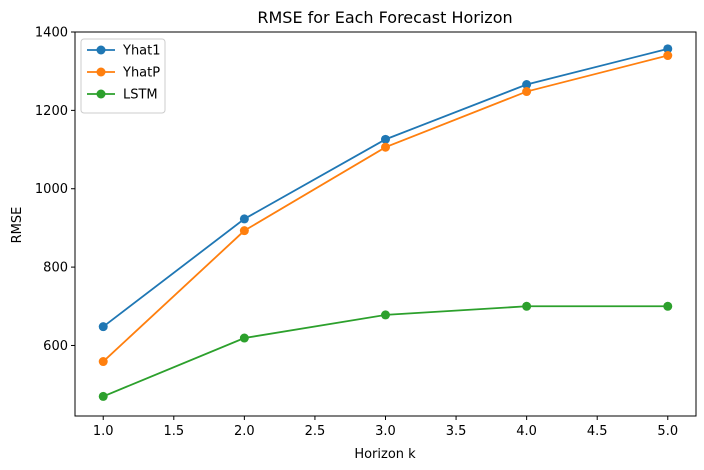 The height and width of the screenshot is (470, 704). I want to click on x-tick-label: 4.5, so click(597, 431).